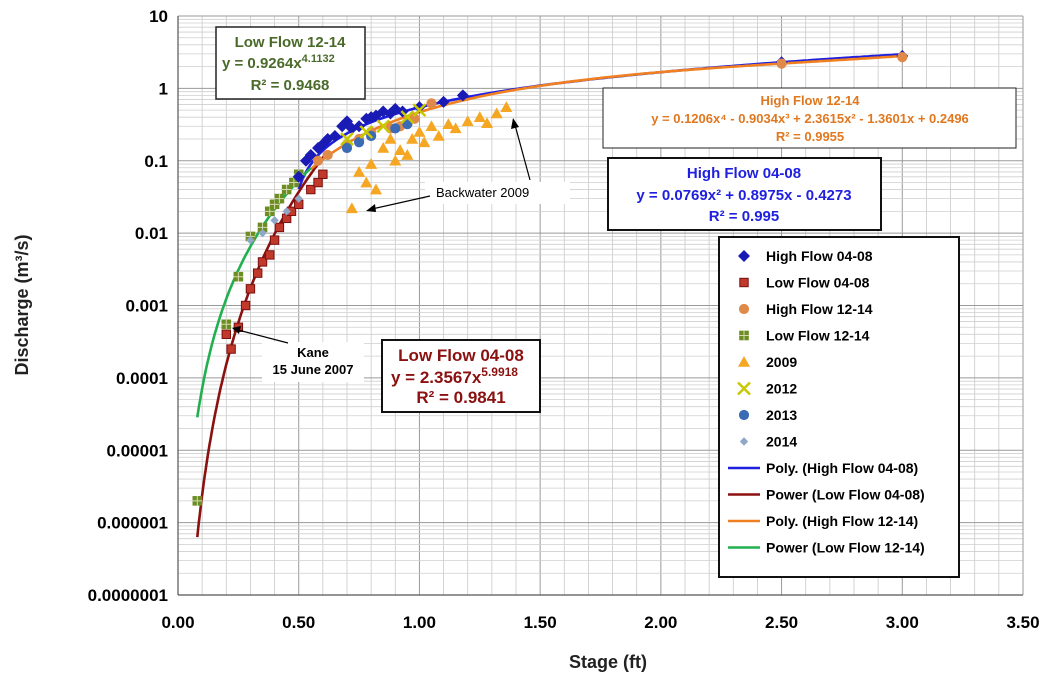 Image resolution: width=1052 pixels, height=681 pixels. What do you see at coordinates (454, 376) in the screenshot?
I see `annotation-low-flow-04-08-equation: y = 2.3567x5.9918` at bounding box center [454, 376].